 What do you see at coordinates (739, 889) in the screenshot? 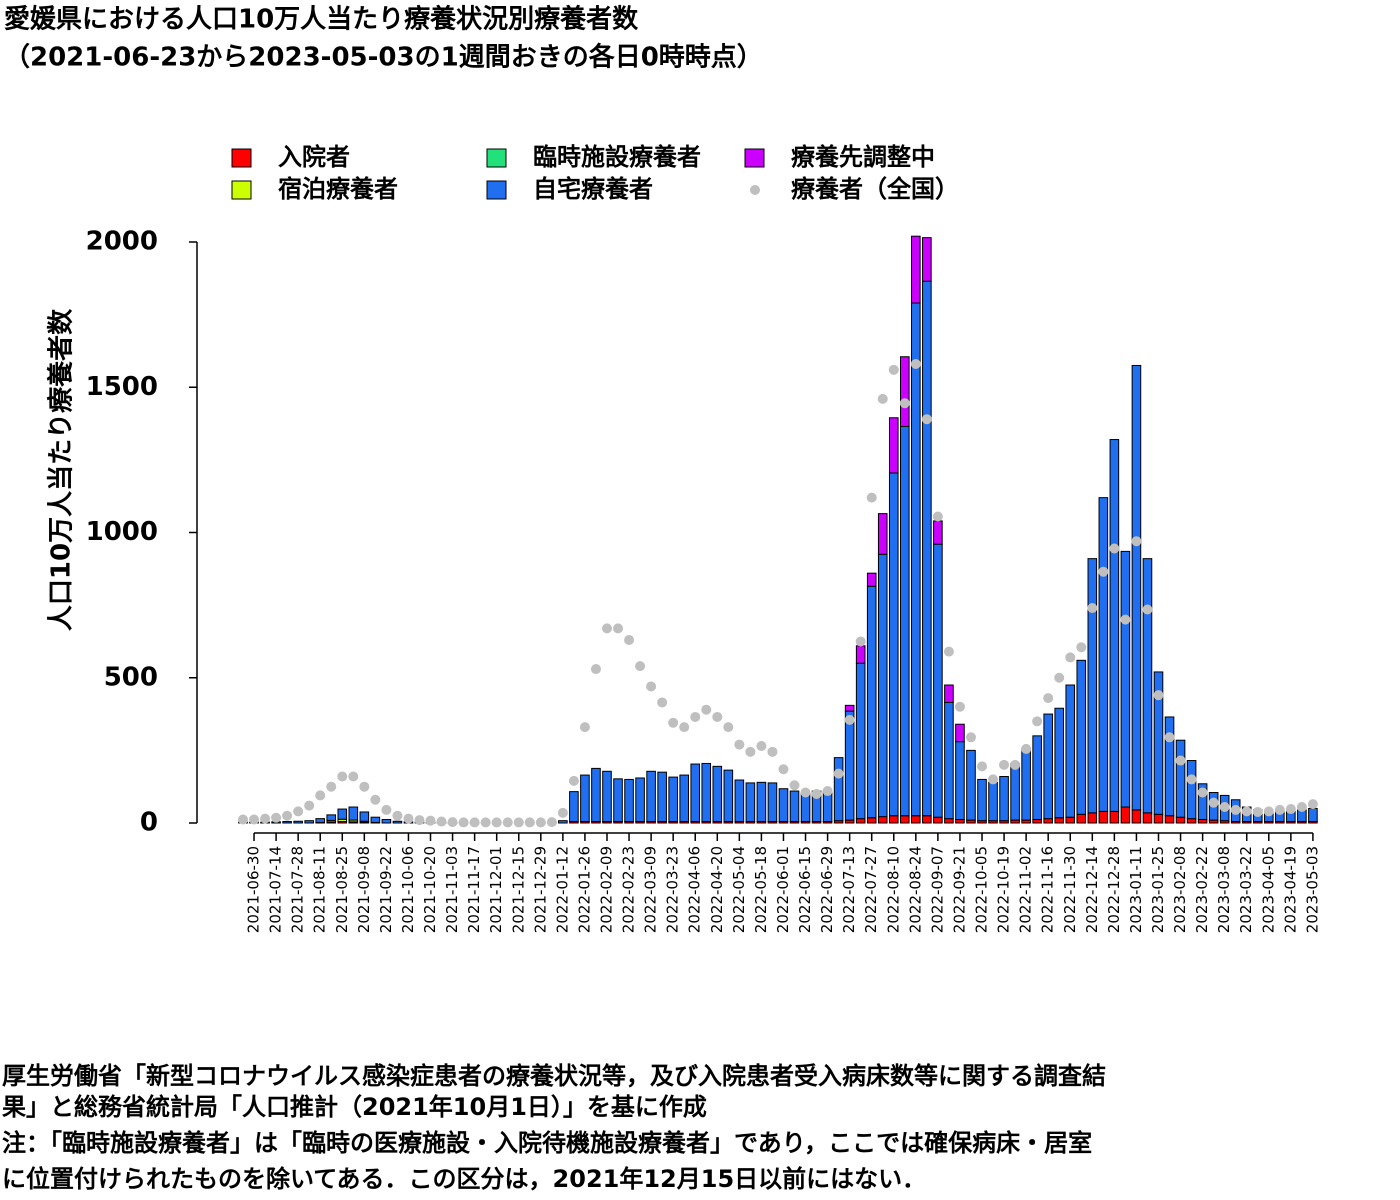
I see `x-tick-label: 2022-05-04` at bounding box center [739, 889].